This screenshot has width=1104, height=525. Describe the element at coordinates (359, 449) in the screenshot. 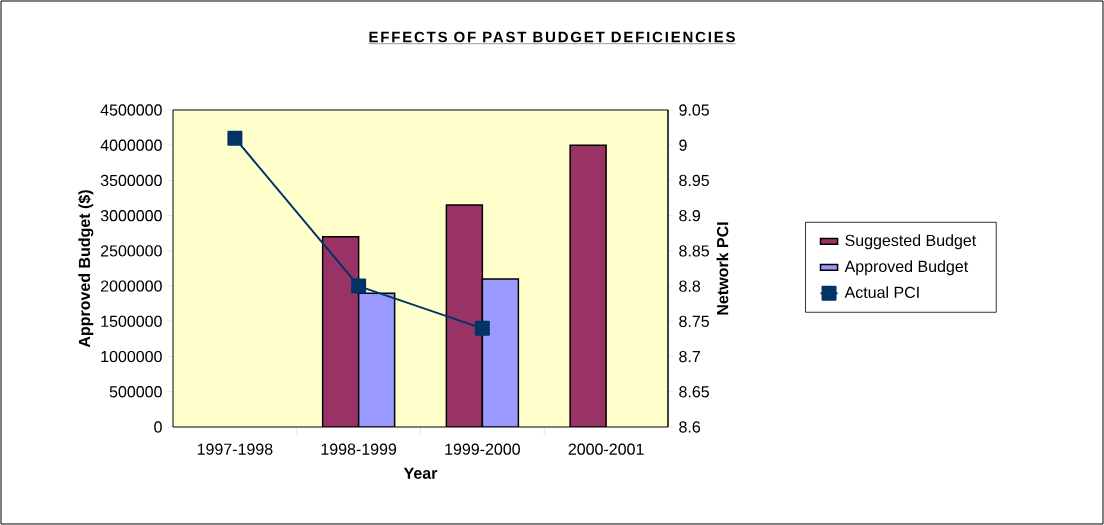

I see `x-tick-label: 1998-1999` at that location.